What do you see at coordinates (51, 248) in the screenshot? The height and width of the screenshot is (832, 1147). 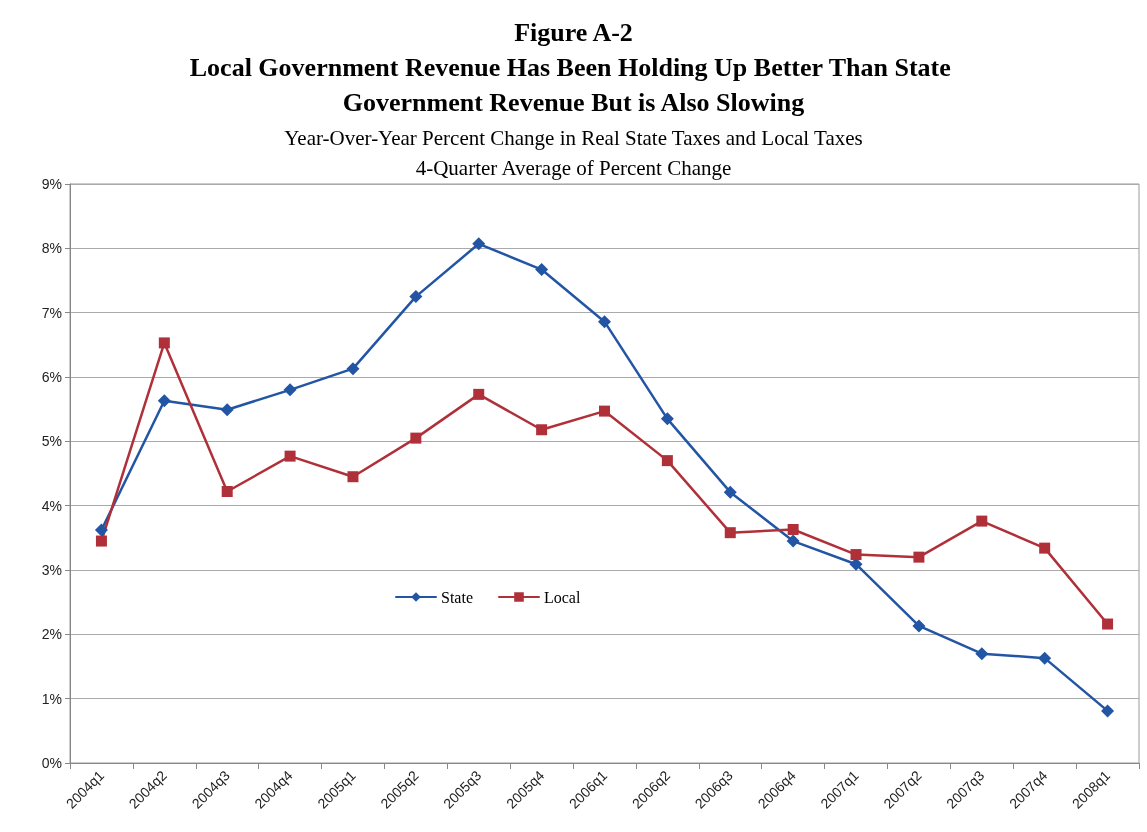 I see `y-tick-label: 8%` at bounding box center [51, 248].